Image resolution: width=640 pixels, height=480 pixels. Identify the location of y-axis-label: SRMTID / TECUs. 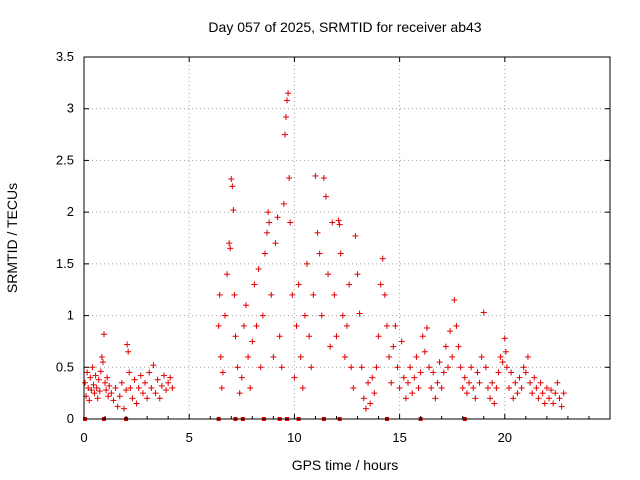
(12, 238).